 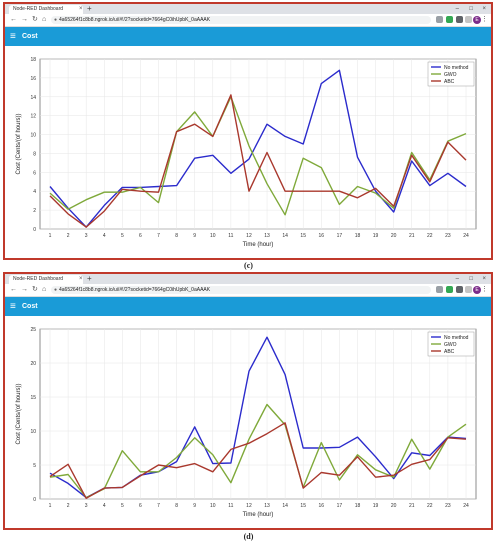 What do you see at coordinates (33, 136) in the screenshot?
I see `y-tick-label: 10` at bounding box center [33, 136].